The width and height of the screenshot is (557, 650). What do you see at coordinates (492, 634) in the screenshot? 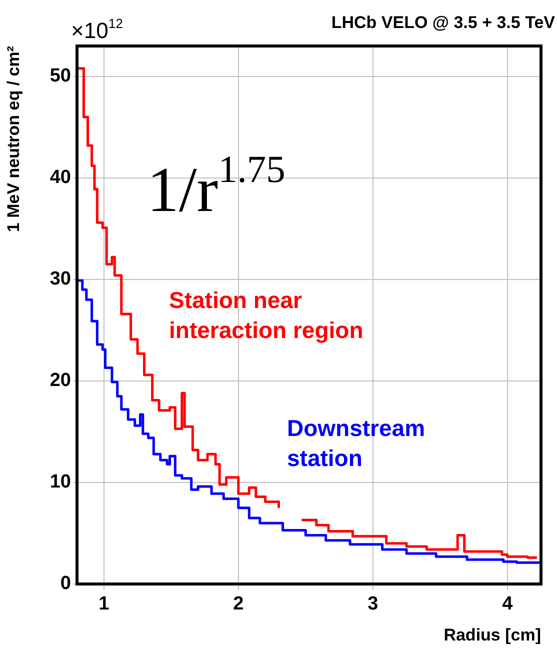
I see `x-axis-title: Radius [cm]` at bounding box center [492, 634].